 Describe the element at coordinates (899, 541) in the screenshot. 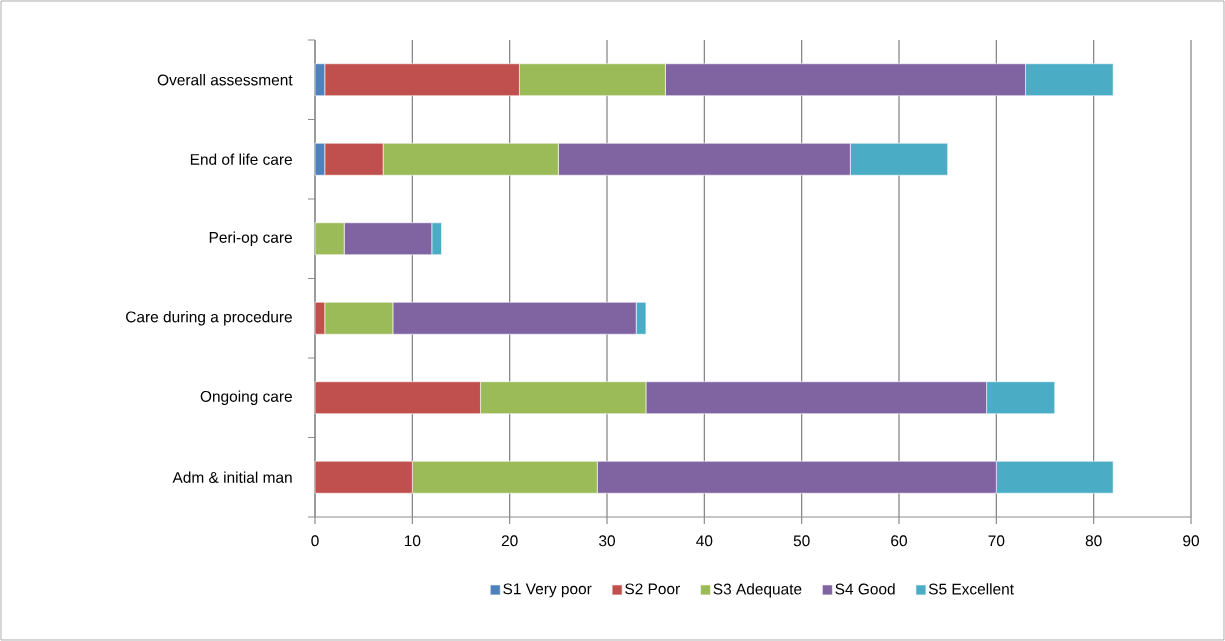

I see `x-tick-label: 60` at that location.